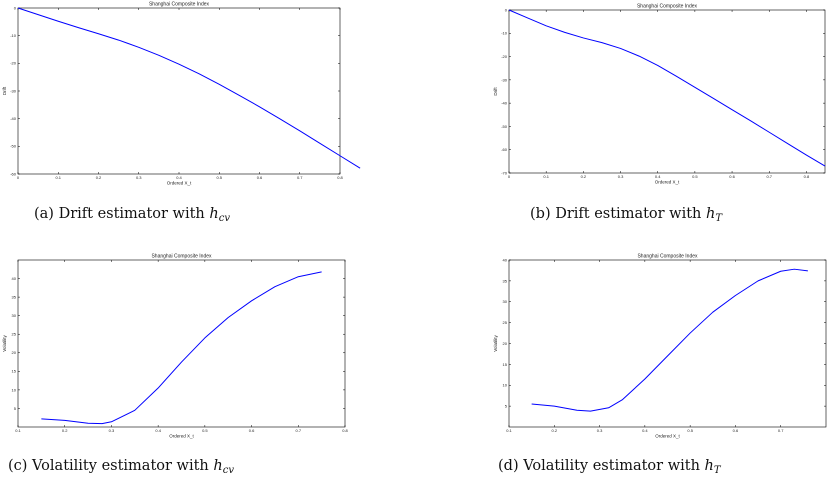 Image resolution: width=827 pixels, height=482 pixels. Describe the element at coordinates (618, 214) in the screenshot. I see `caption-b-text: (b) Drift estimator with` at that location.